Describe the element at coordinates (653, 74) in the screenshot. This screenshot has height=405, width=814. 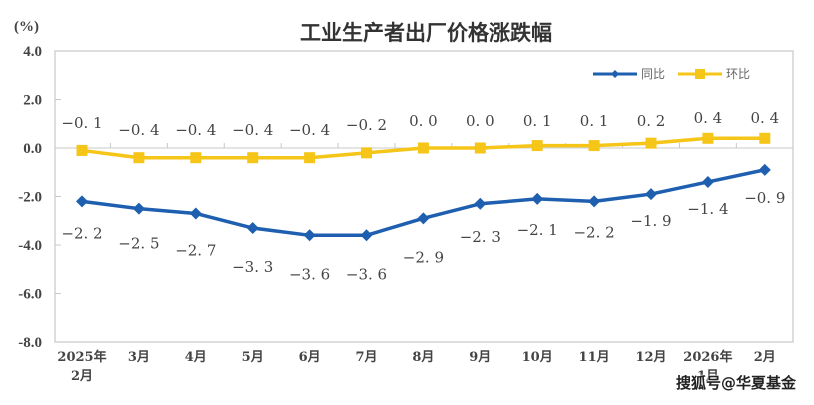
I see `legend-yoy-label: 同比` at that location.